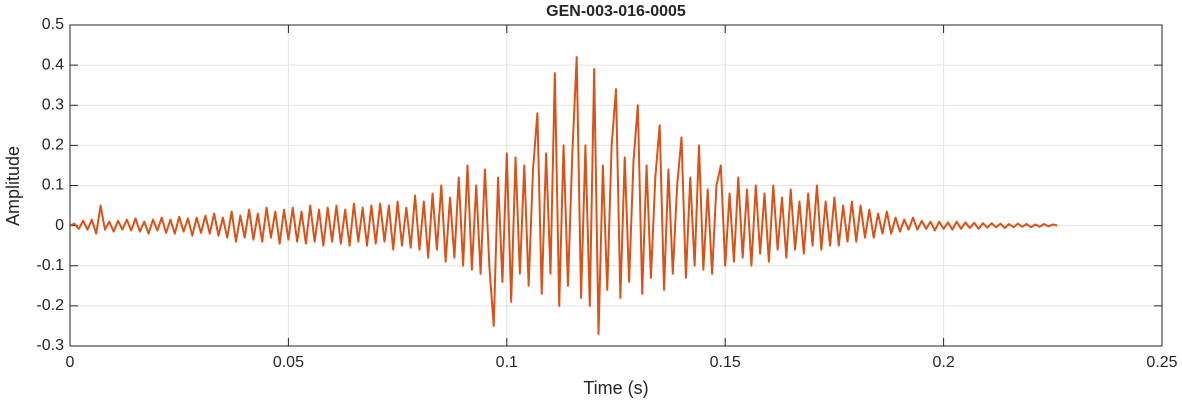  What do you see at coordinates (50, 265) in the screenshot?
I see `y-tick-label: -0.1` at bounding box center [50, 265].